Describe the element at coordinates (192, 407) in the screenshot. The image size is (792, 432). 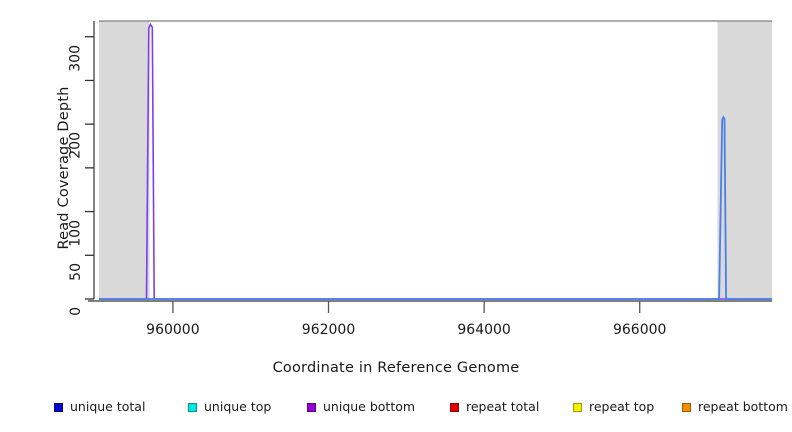
I see `legend-swatch-unique-top` at that location.